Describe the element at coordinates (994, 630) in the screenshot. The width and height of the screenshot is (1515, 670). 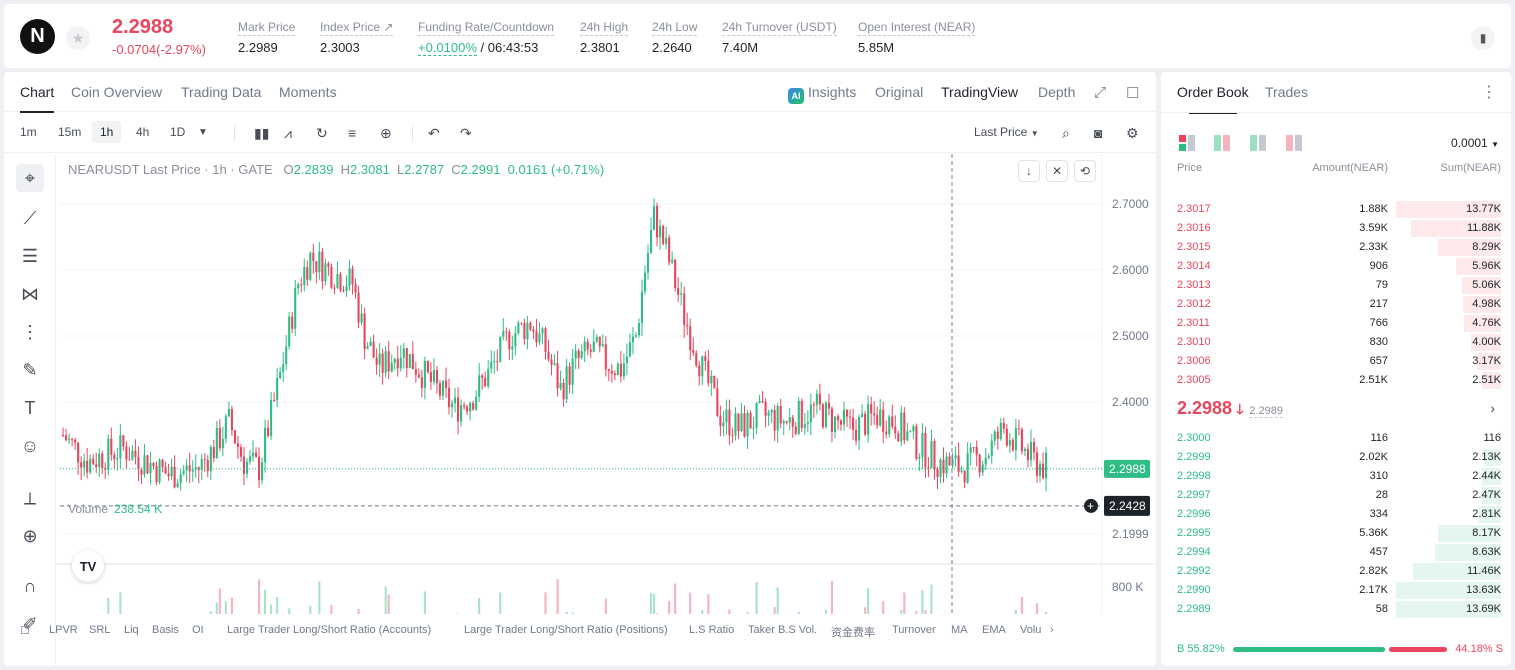
I see `indicator-ema: EMA` at that location.